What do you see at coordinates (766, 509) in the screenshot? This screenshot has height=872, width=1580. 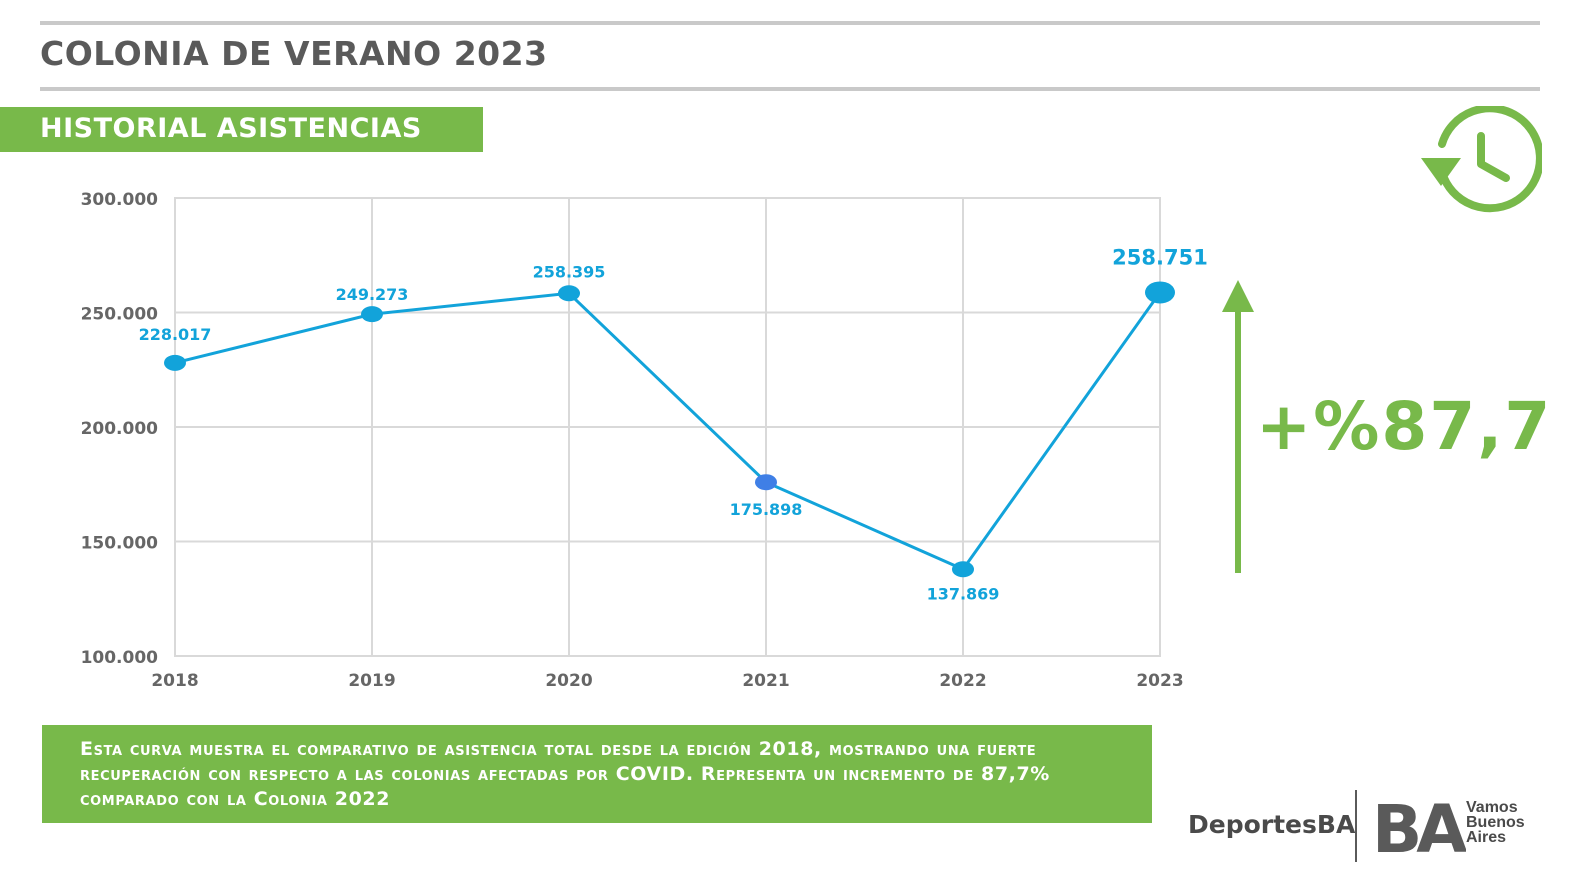 I see `data-label: 175.898` at bounding box center [766, 509].